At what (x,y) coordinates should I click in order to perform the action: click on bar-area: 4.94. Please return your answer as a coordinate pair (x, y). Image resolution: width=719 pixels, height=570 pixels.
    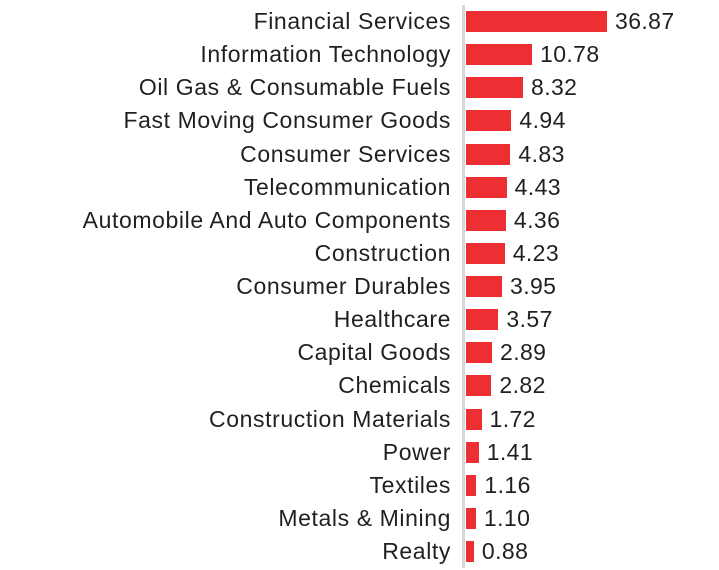
    Looking at the image, I should click on (590, 121).